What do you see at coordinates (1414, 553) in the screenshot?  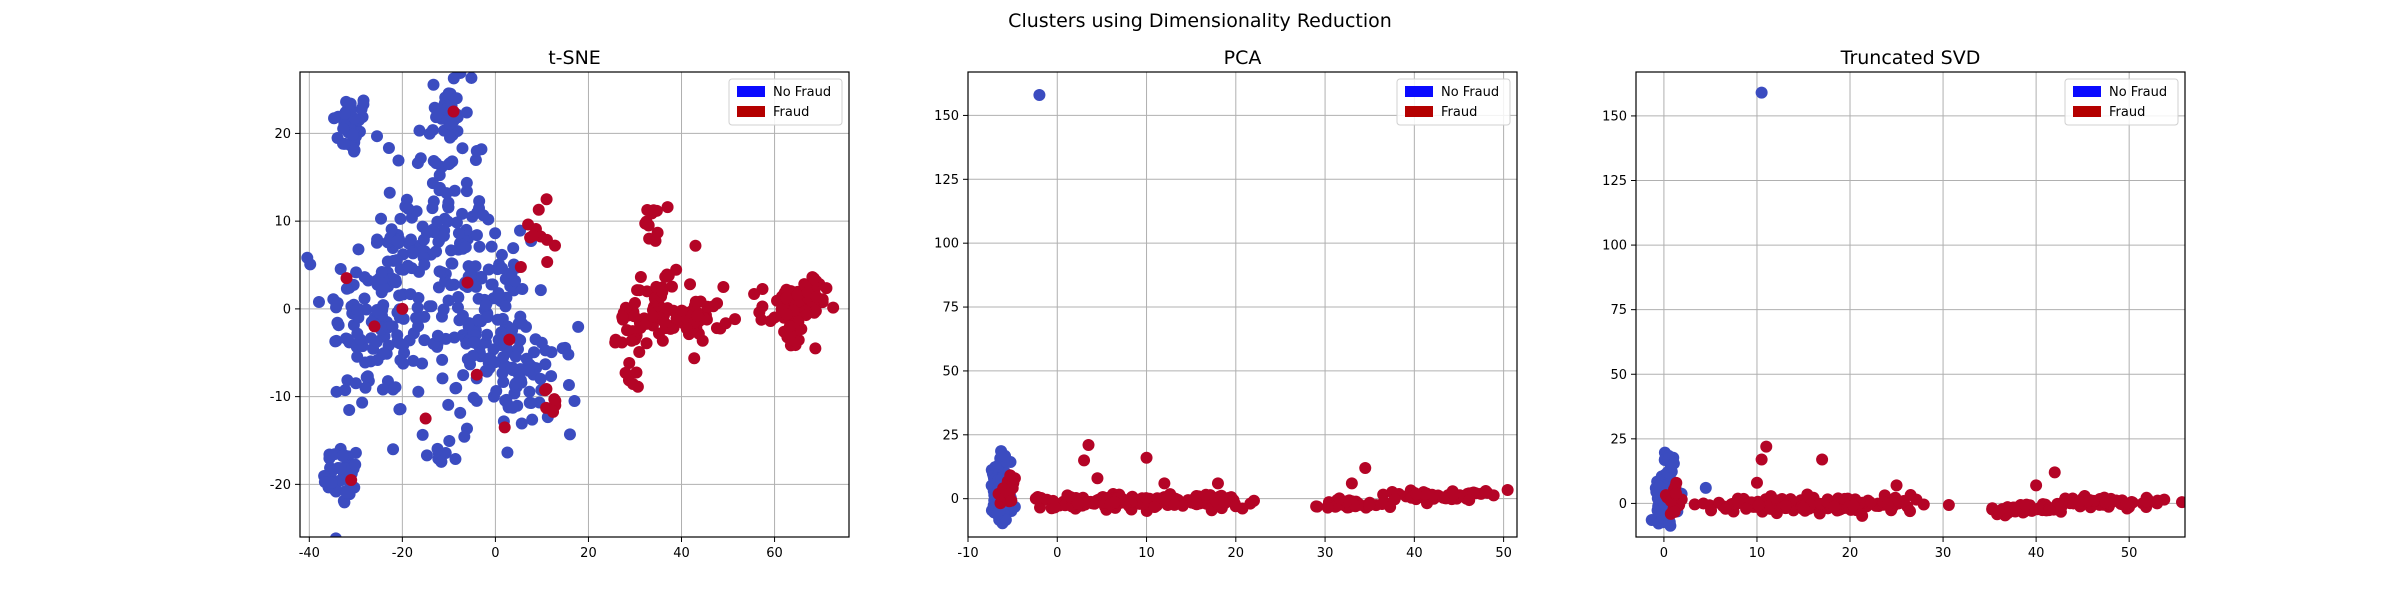 I see `x-tick-label: 40` at bounding box center [1414, 553].